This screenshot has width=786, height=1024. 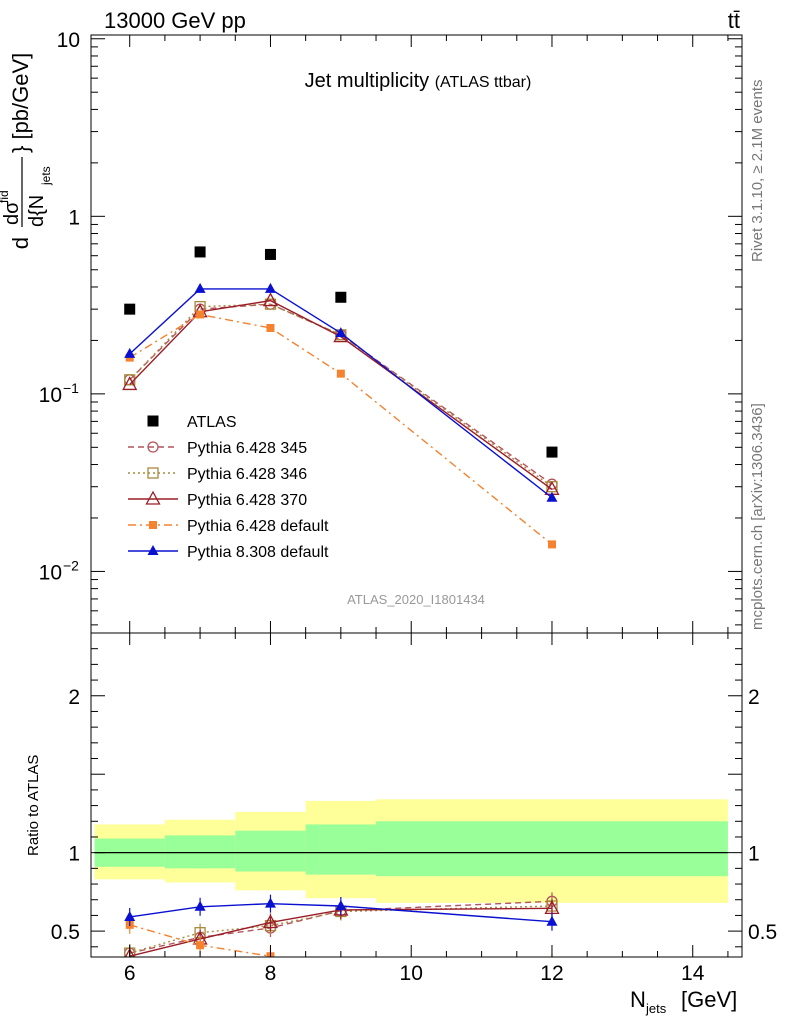 I want to click on main-ytick-label-0: 10, so click(x=68, y=40).